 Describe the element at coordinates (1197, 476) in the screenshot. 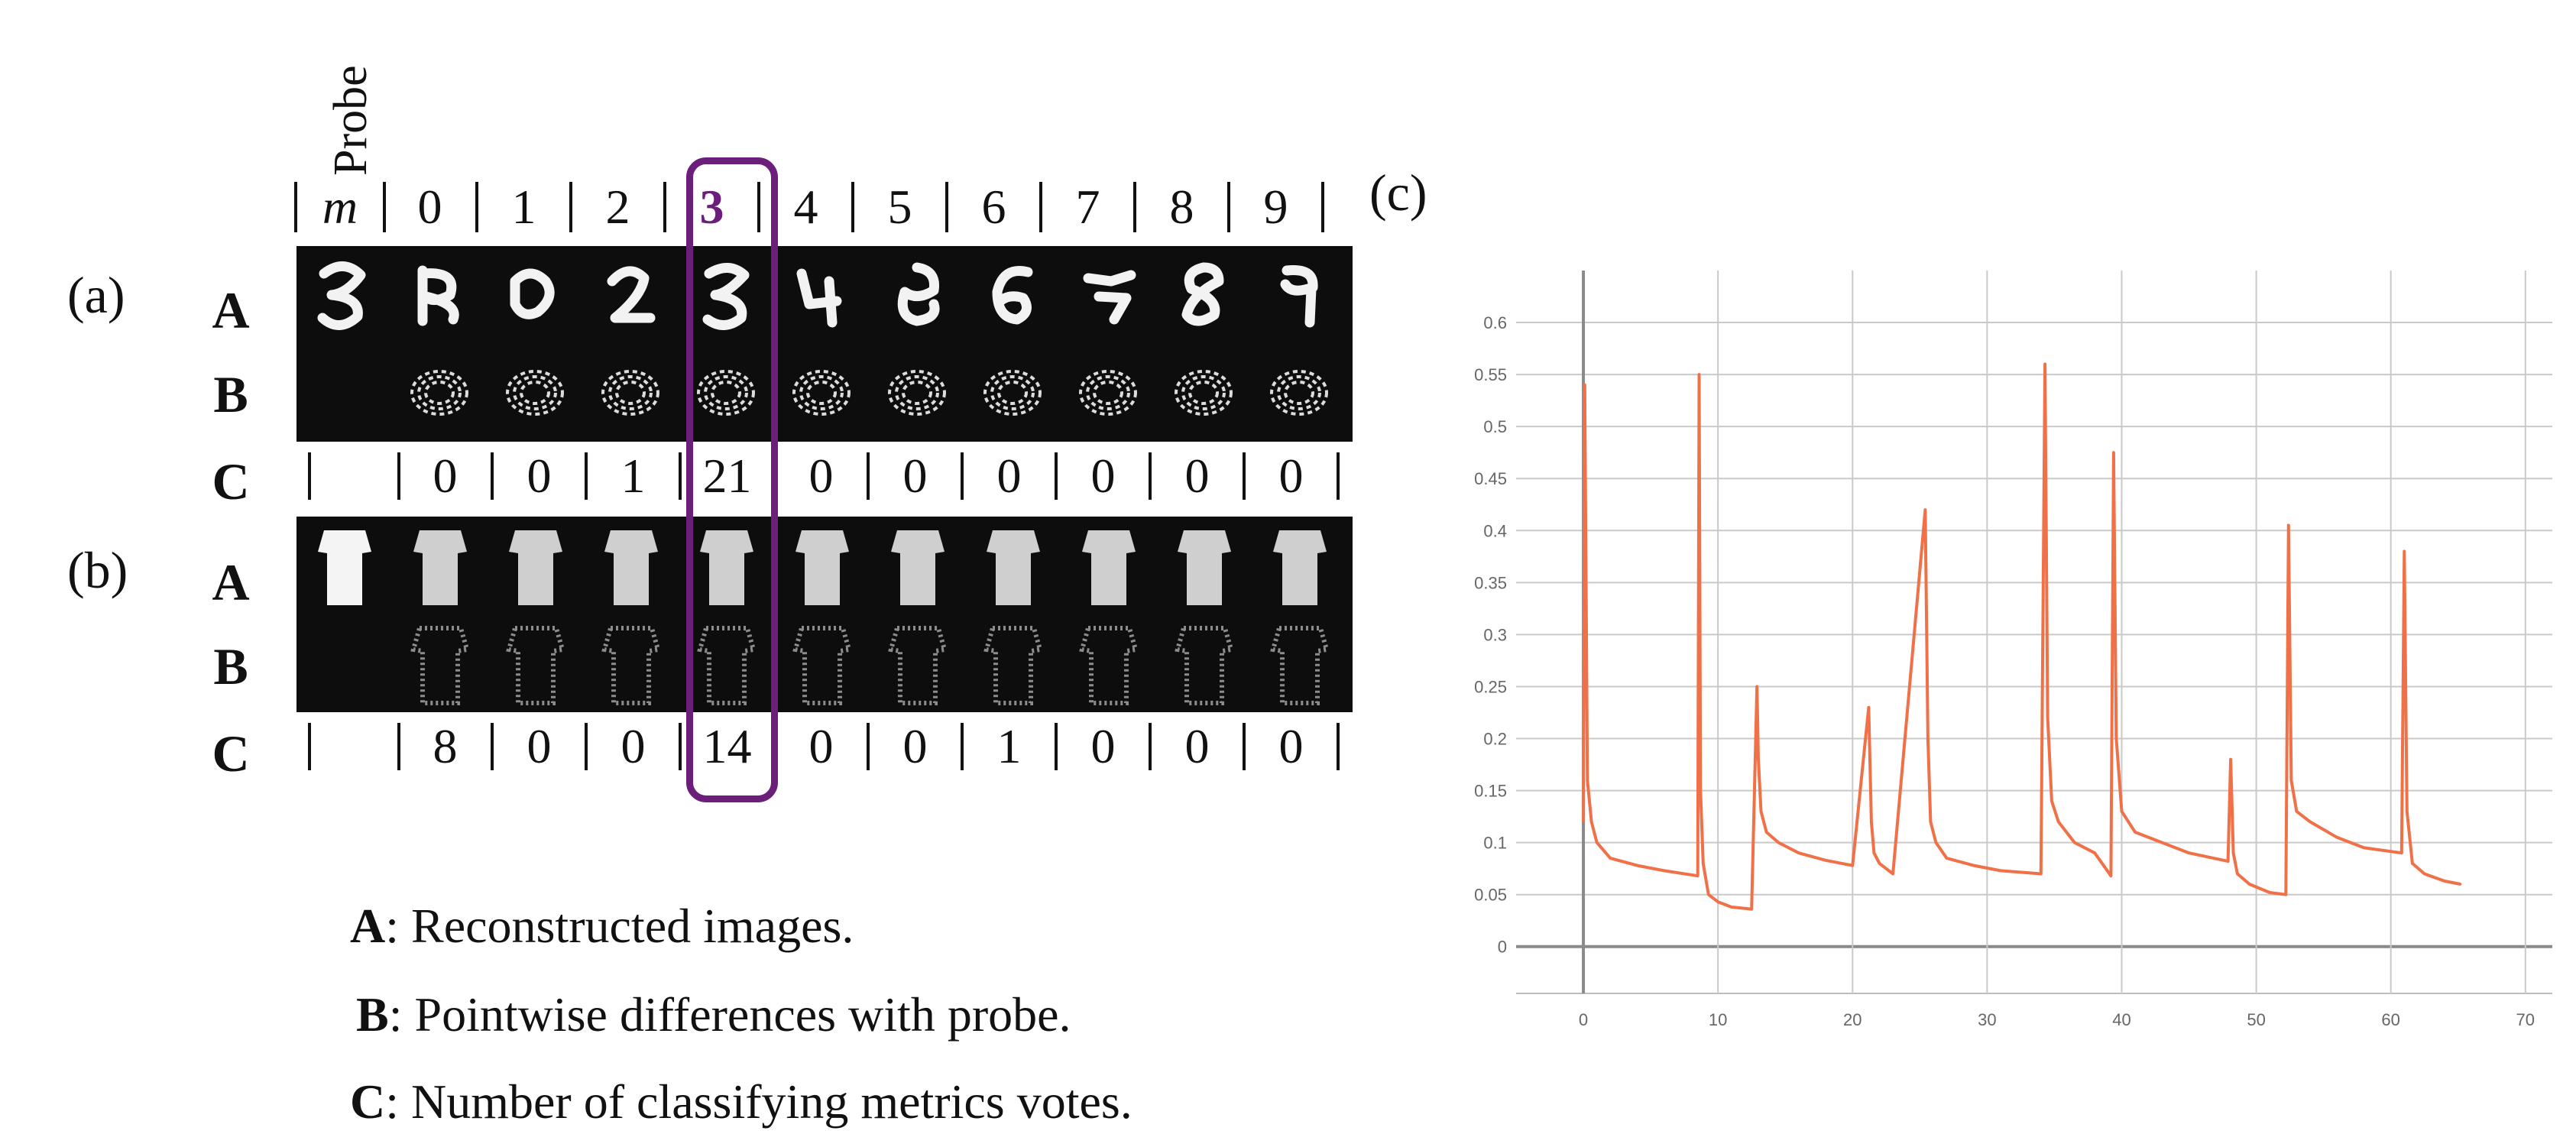

I see `panel-a-vote-8: 0` at that location.